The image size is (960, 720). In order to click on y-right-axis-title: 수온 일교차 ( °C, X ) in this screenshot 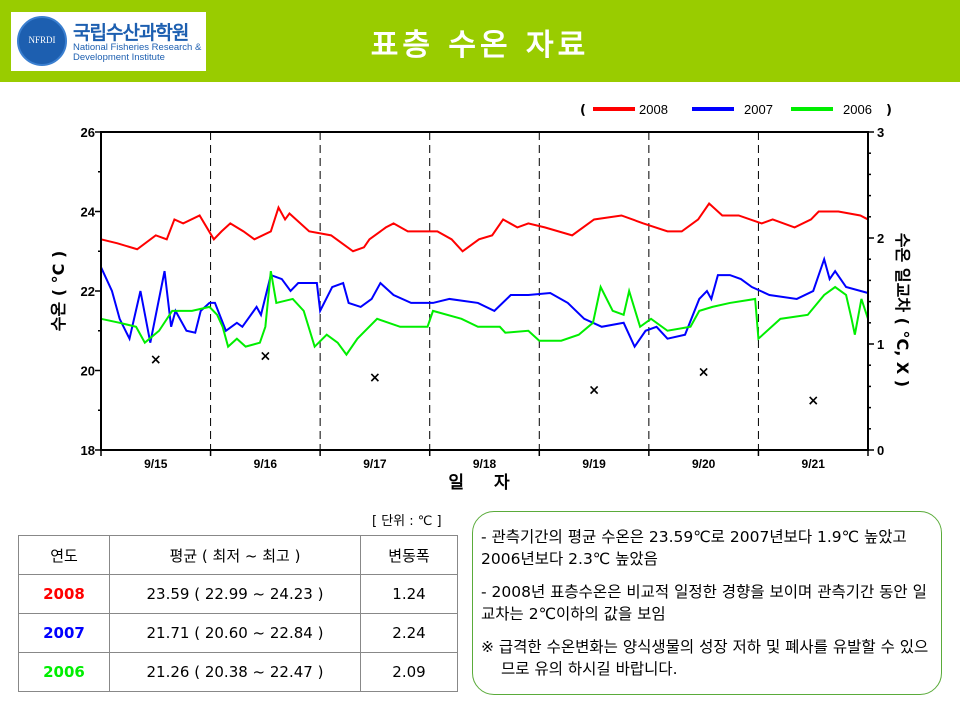, I will do `click(902, 310)`.